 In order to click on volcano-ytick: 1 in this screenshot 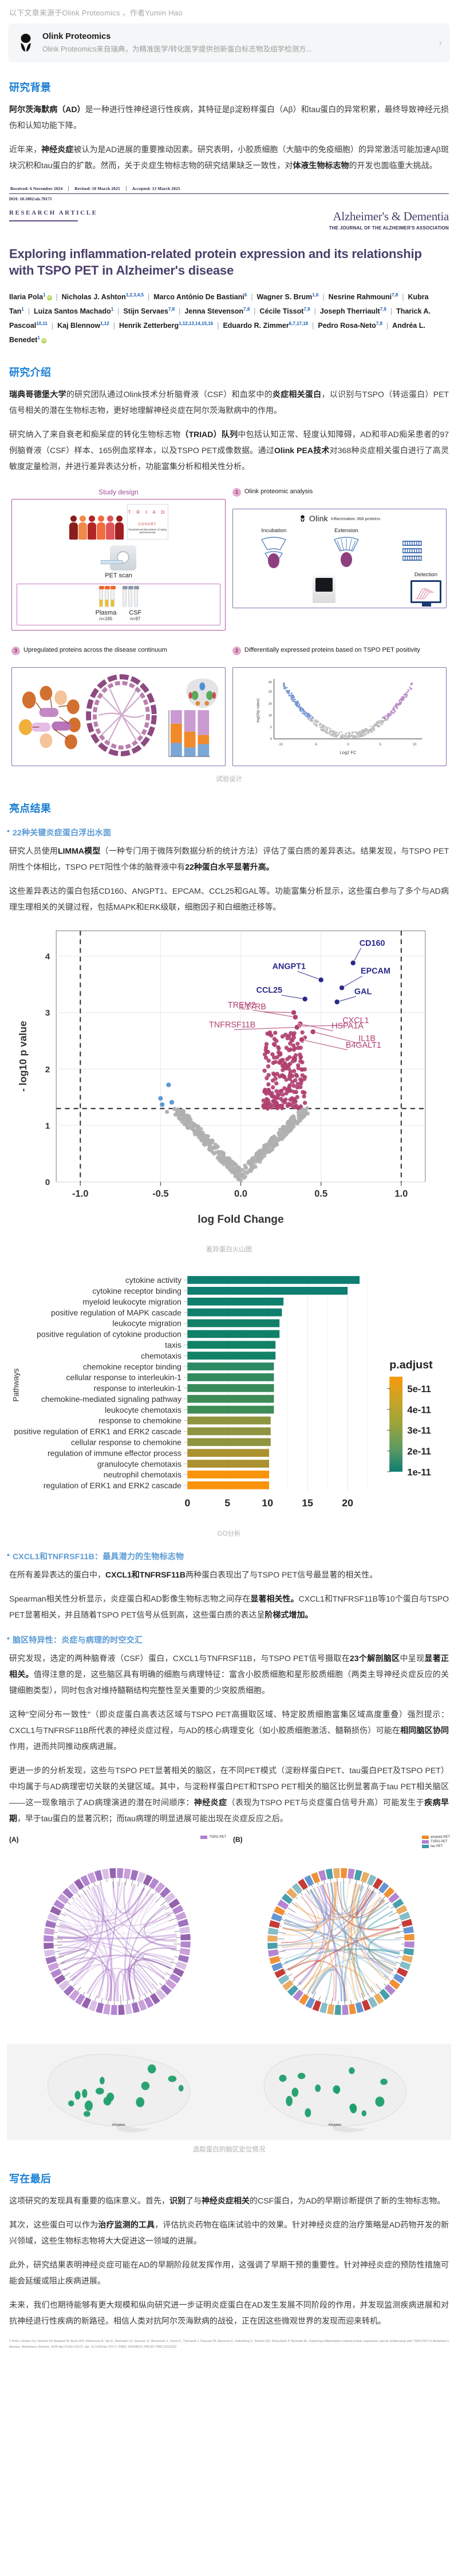, I will do `click(47, 1126)`.